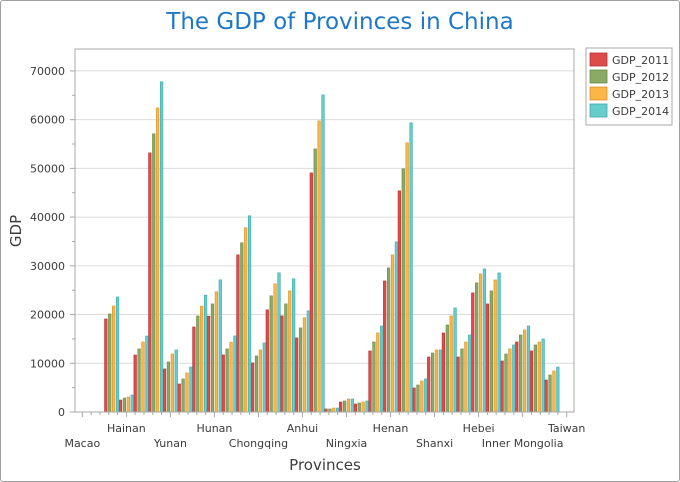 This screenshot has height=482, width=680. I want to click on x-tick-label: Shanxi, so click(434, 443).